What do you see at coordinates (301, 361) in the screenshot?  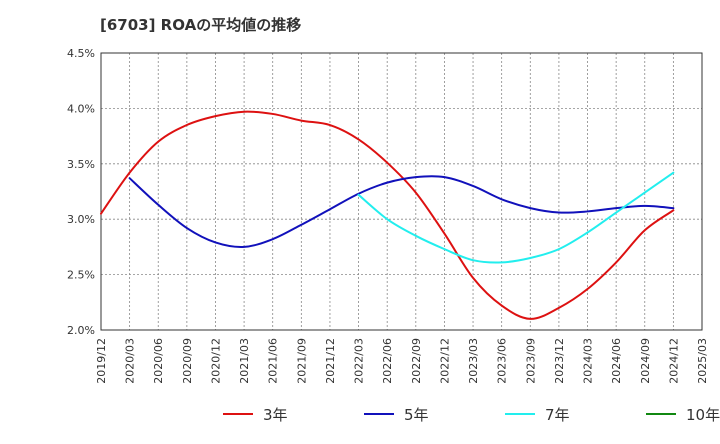 I see `x-tick-label: 2021/09` at bounding box center [301, 361].